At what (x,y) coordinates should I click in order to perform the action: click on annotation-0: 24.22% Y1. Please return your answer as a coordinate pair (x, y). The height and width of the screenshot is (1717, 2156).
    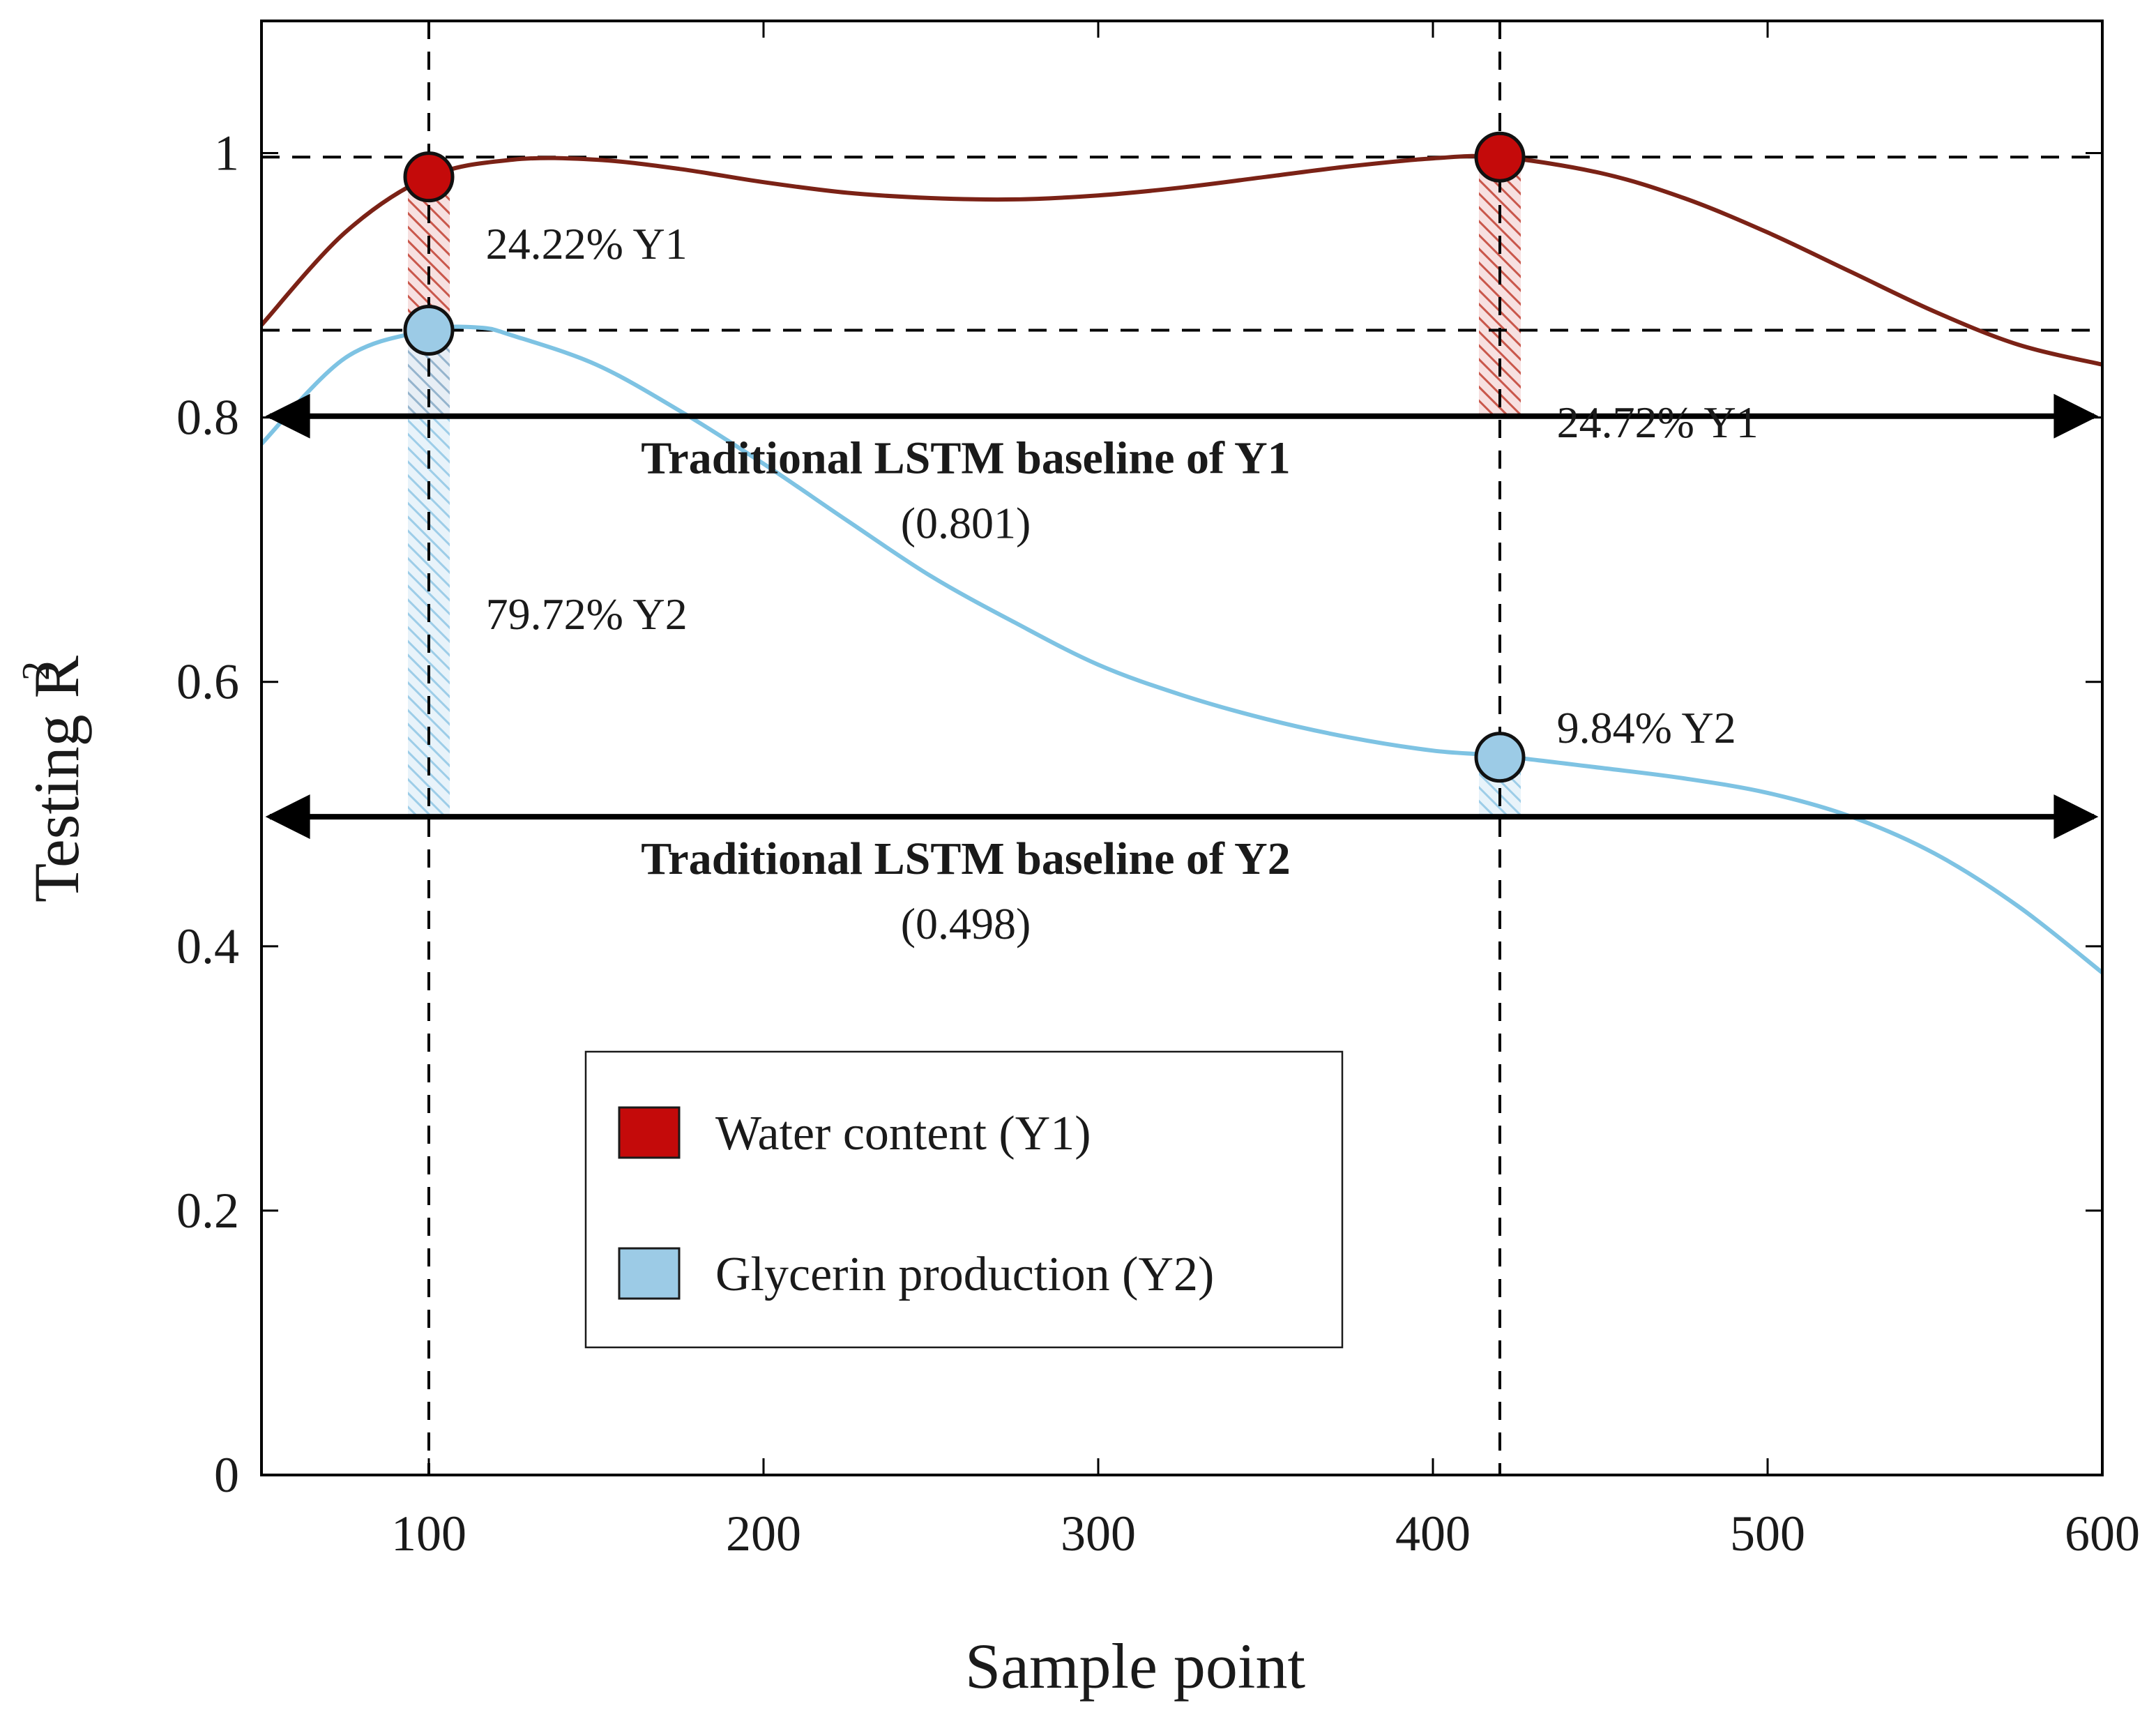
    Looking at the image, I should click on (587, 244).